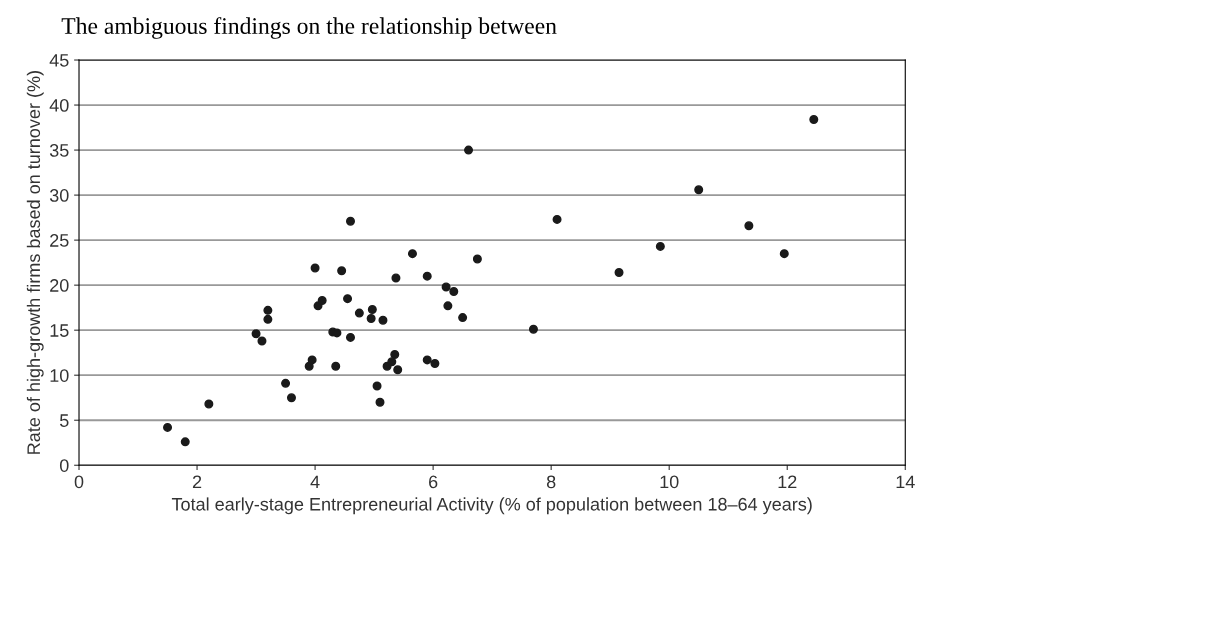  What do you see at coordinates (433, 482) in the screenshot?
I see `x-tick-label: 6` at bounding box center [433, 482].